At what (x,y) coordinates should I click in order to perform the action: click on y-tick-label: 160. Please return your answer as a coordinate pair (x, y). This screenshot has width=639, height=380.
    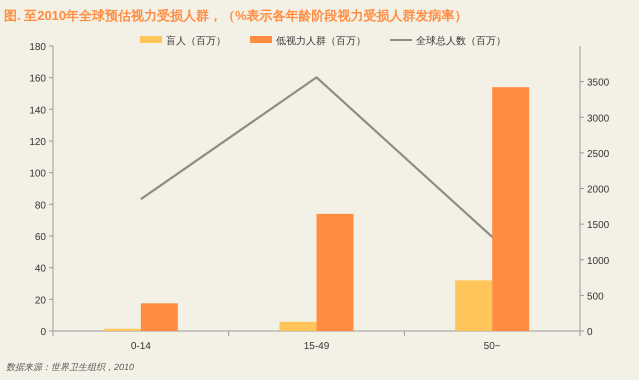
    Looking at the image, I should click on (37, 79).